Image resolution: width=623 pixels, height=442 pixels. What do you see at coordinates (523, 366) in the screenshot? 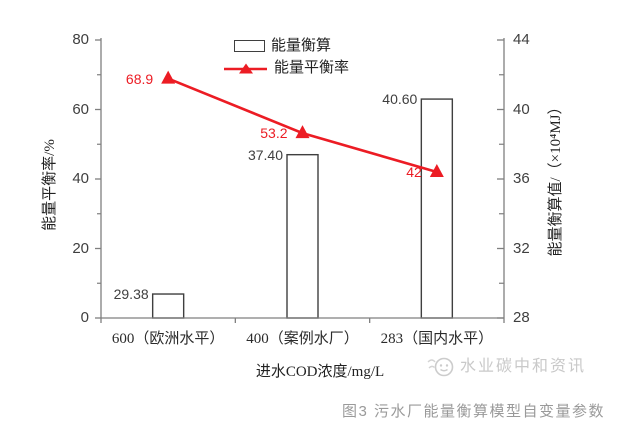
I see `watermark-text: 水业碳中和资讯` at bounding box center [523, 366].